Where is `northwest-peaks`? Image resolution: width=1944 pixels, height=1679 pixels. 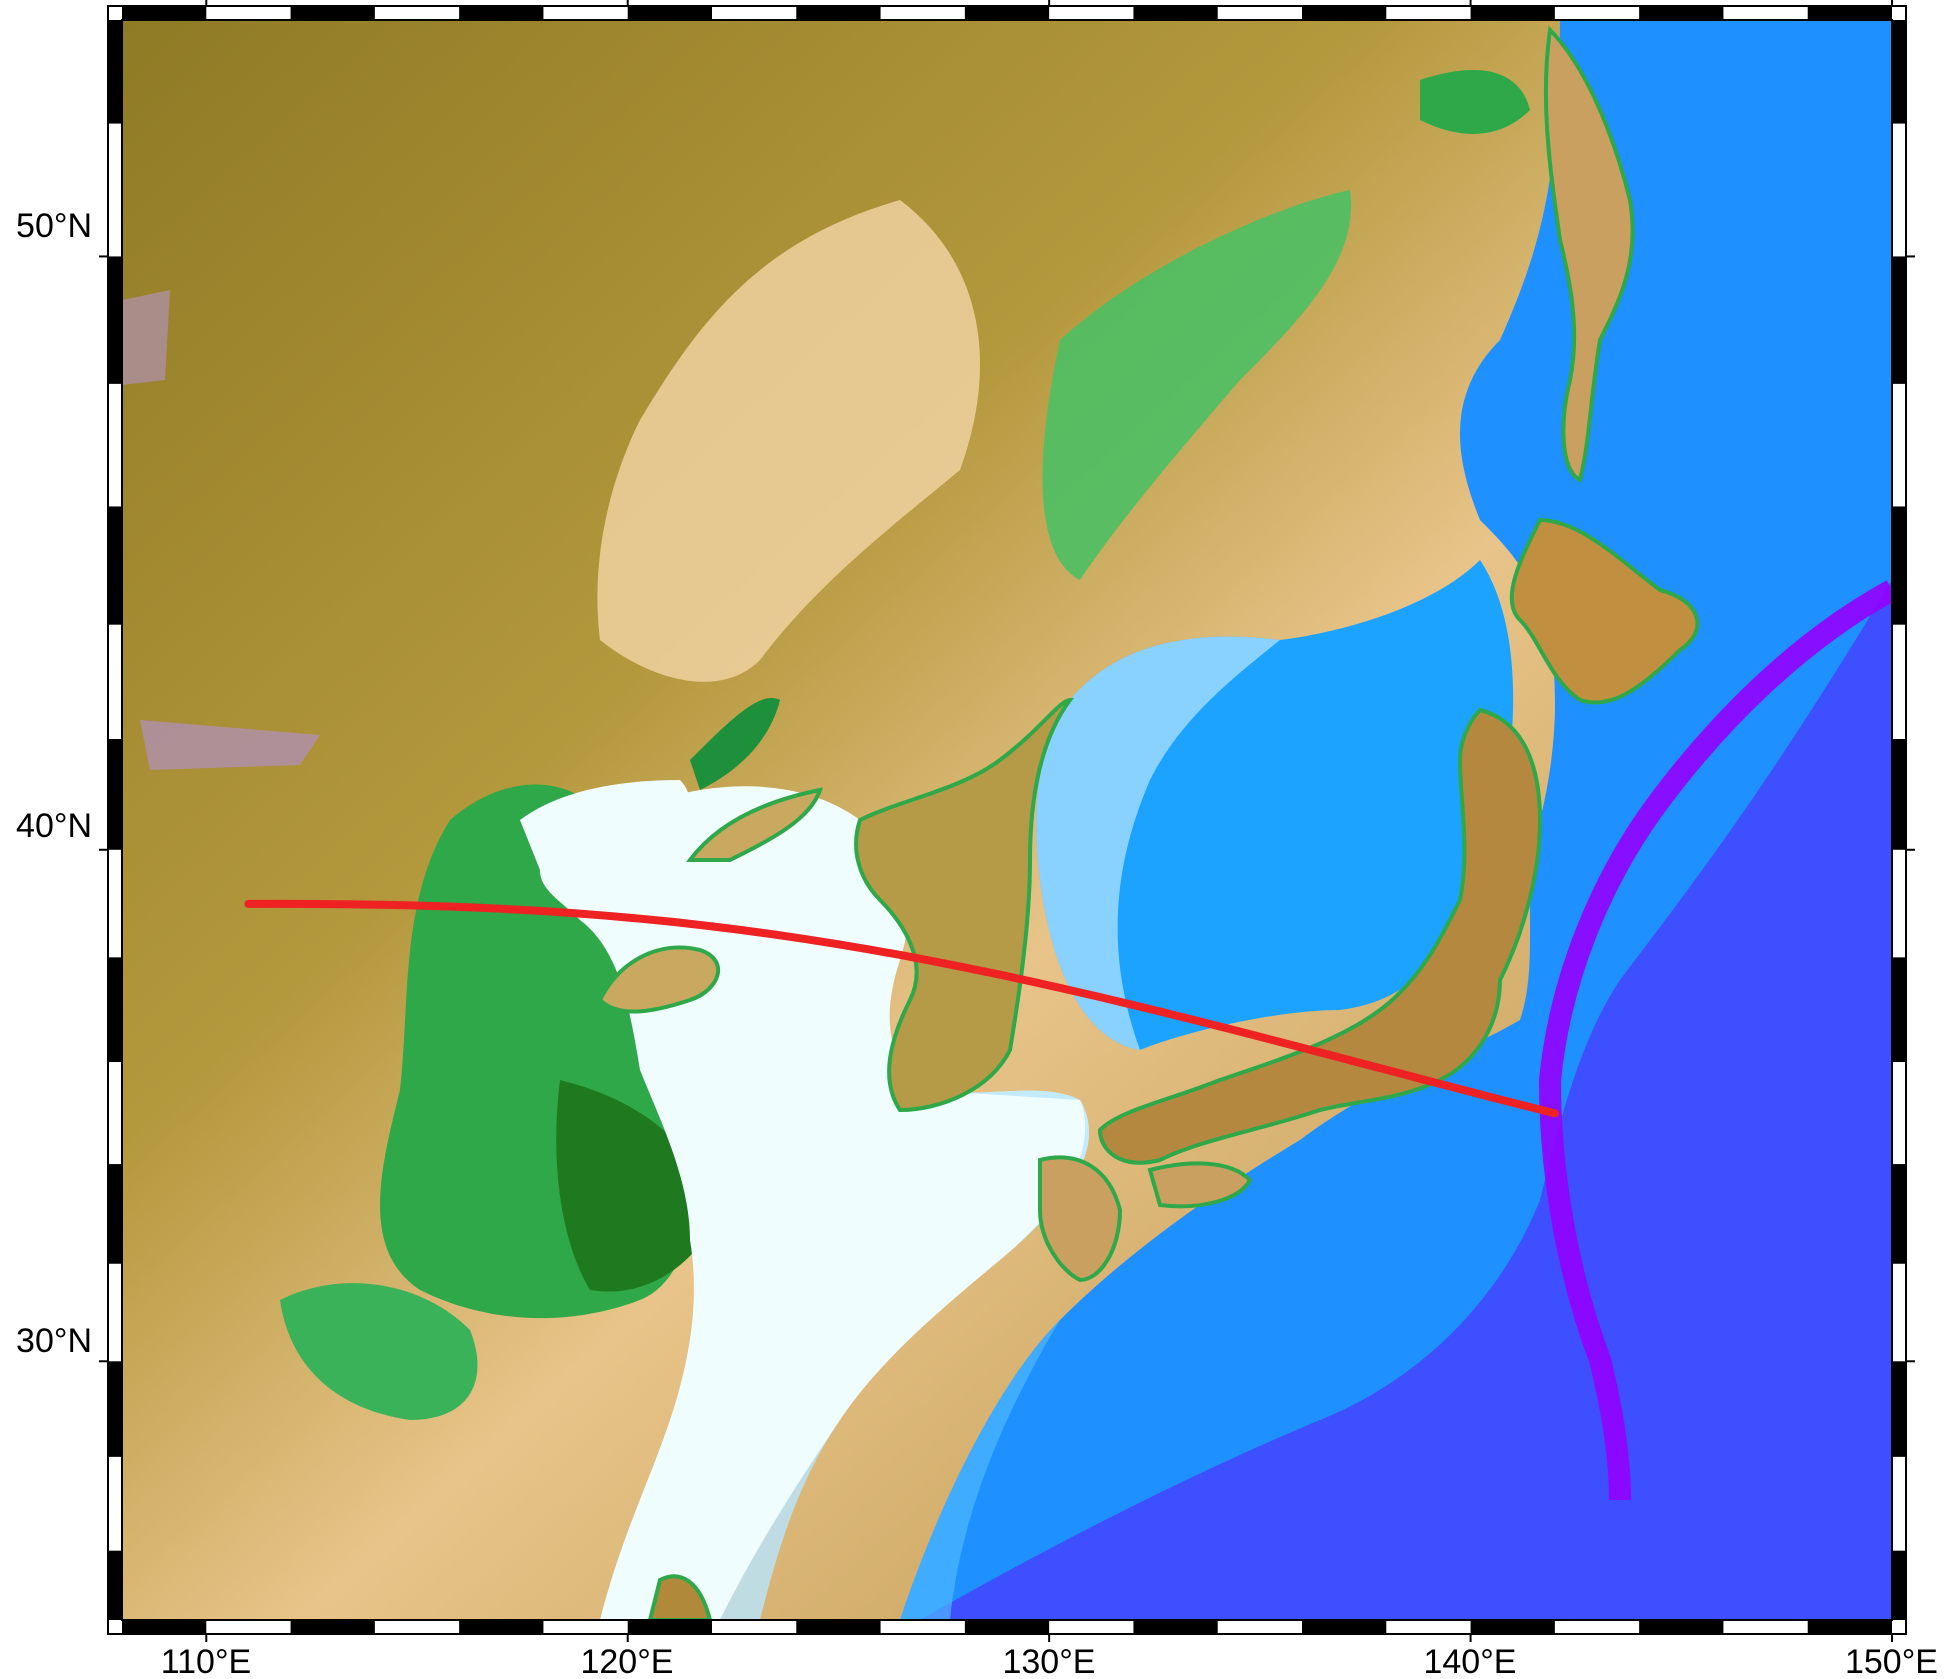
northwest-peaks is located at coordinates (146, 337).